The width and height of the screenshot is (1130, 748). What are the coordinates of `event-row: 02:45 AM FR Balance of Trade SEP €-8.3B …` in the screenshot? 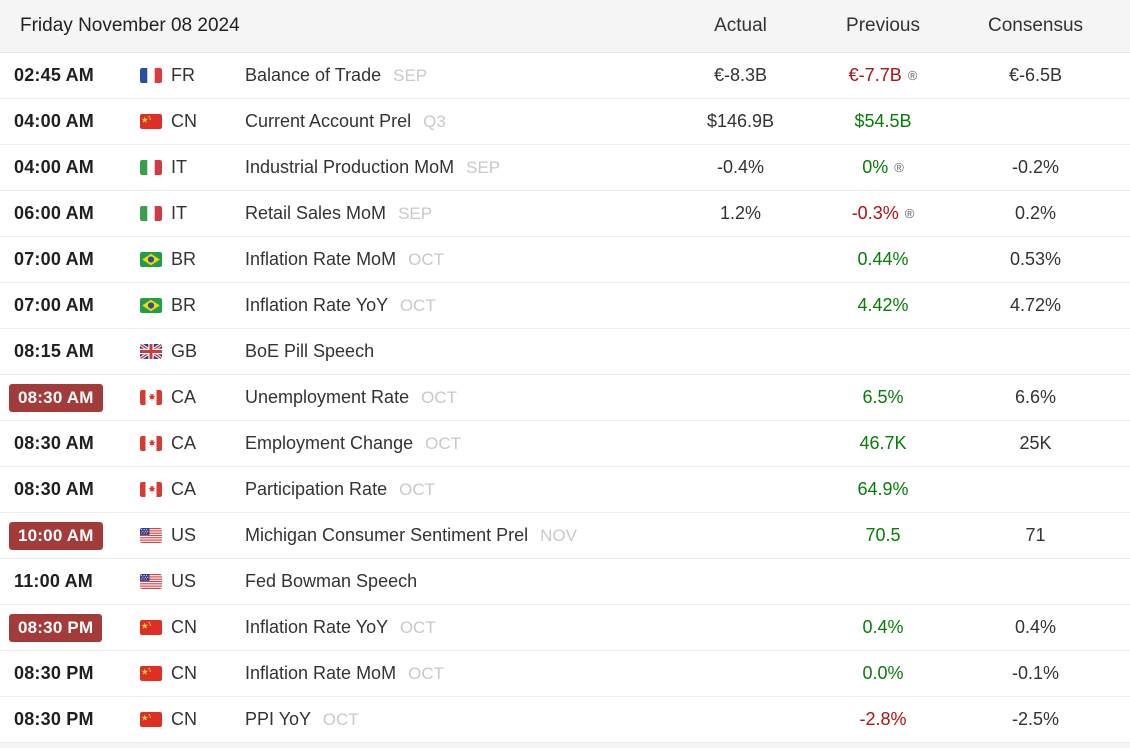 It's located at (565, 76).